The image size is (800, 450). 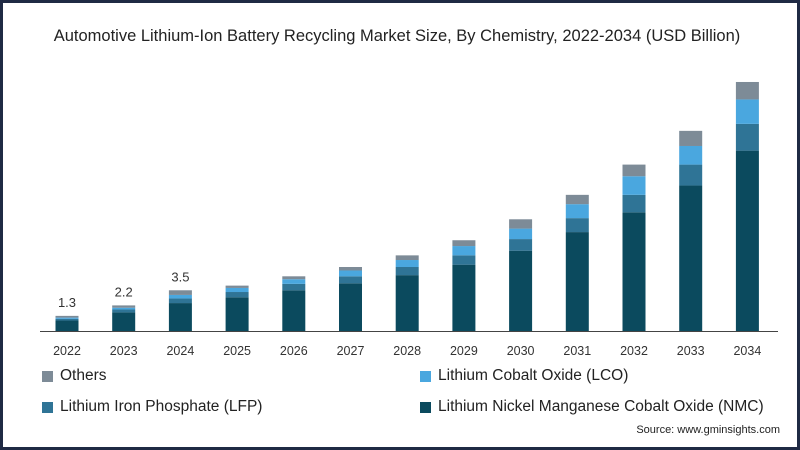 What do you see at coordinates (161, 406) in the screenshot?
I see `legend-label: Lithium Iron Phosphate (LFP)` at bounding box center [161, 406].